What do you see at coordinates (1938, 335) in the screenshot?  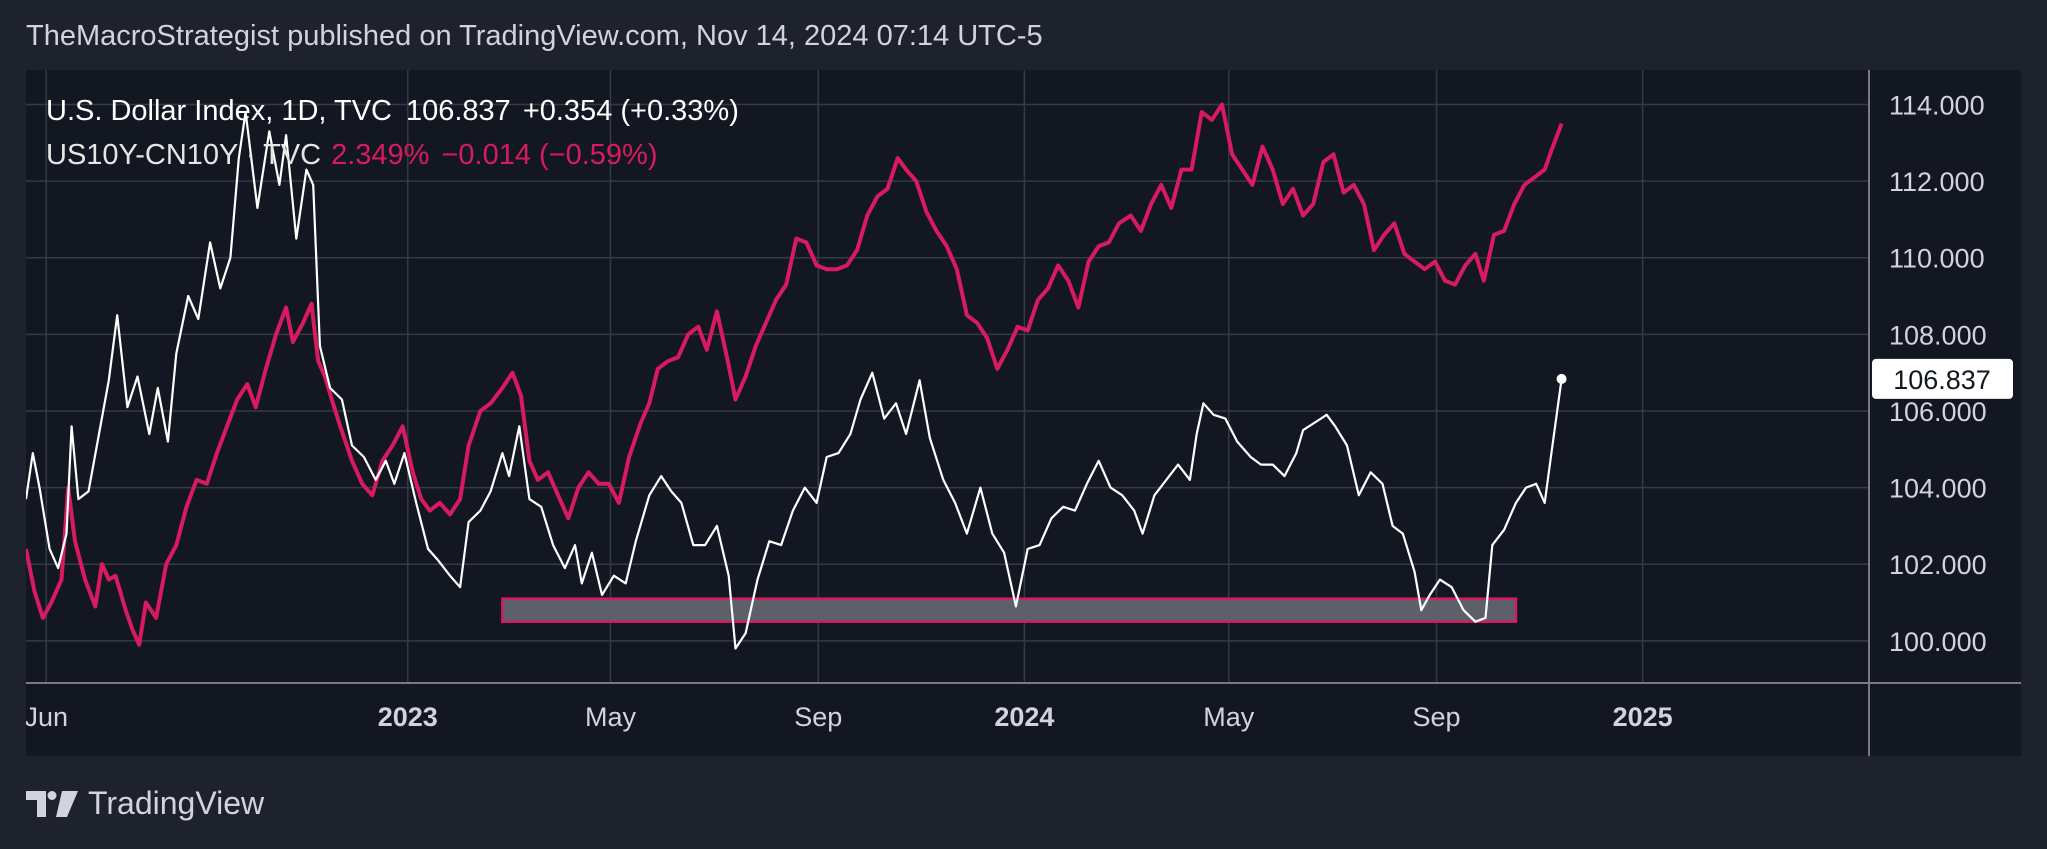 I see `y-tick-label: 108.000` at bounding box center [1938, 335].